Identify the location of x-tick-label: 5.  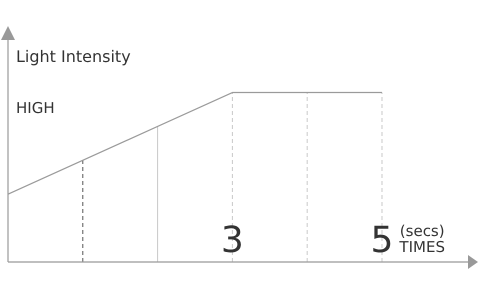
(382, 240).